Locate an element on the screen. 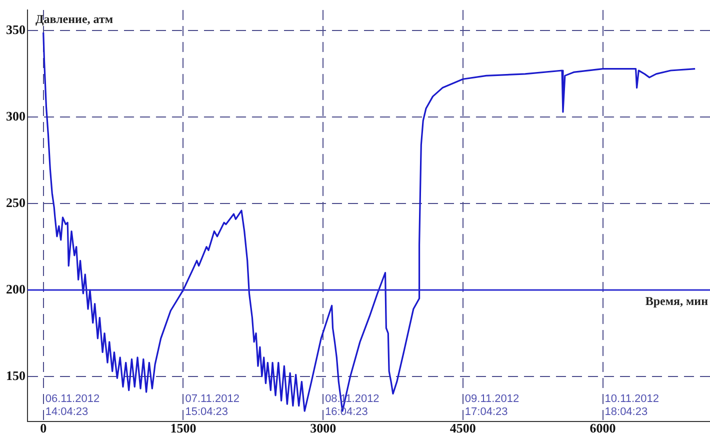  y-tick-label: 150 is located at coordinates (16, 375).